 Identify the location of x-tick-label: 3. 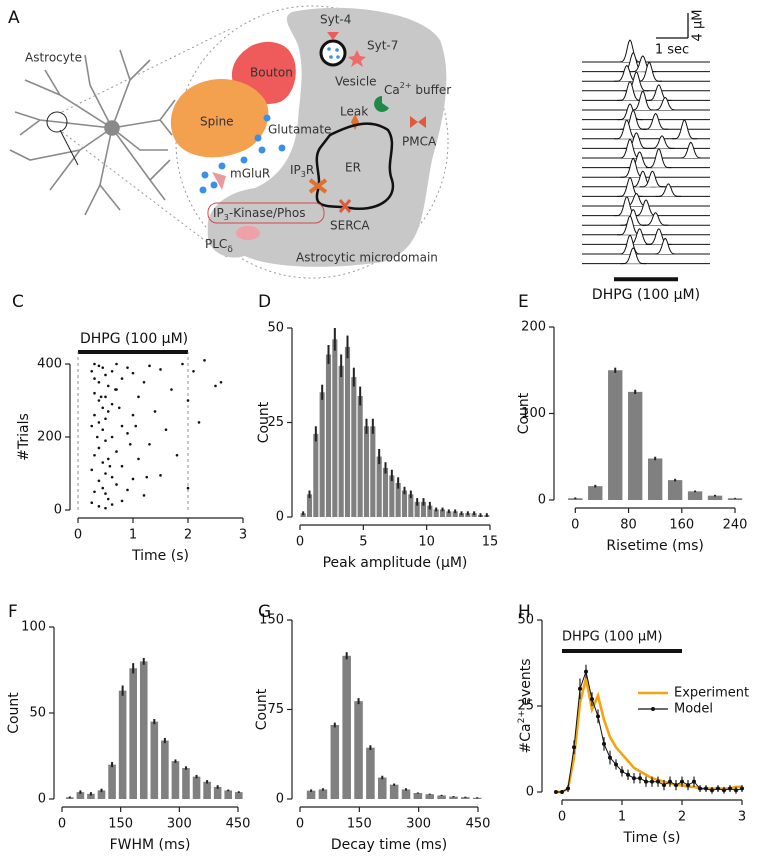
(243, 535).